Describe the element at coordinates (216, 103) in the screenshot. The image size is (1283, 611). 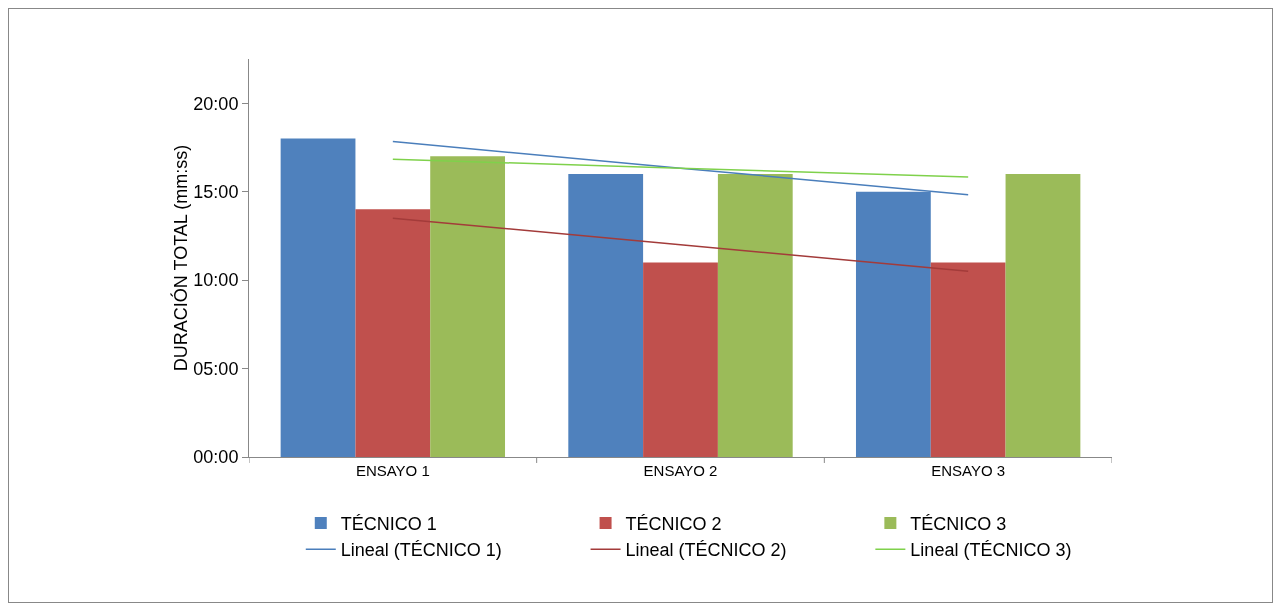
I see `y-tick-label: 20:00` at that location.